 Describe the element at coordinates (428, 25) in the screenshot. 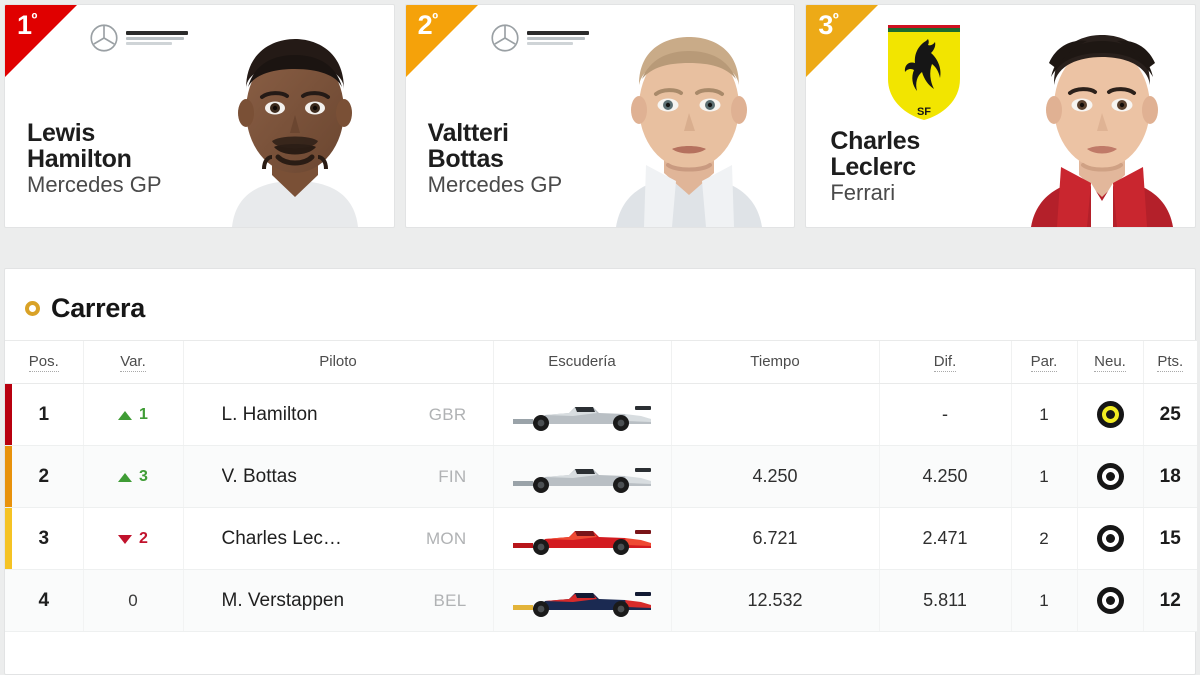

I see `podium-position-2: 2º` at that location.